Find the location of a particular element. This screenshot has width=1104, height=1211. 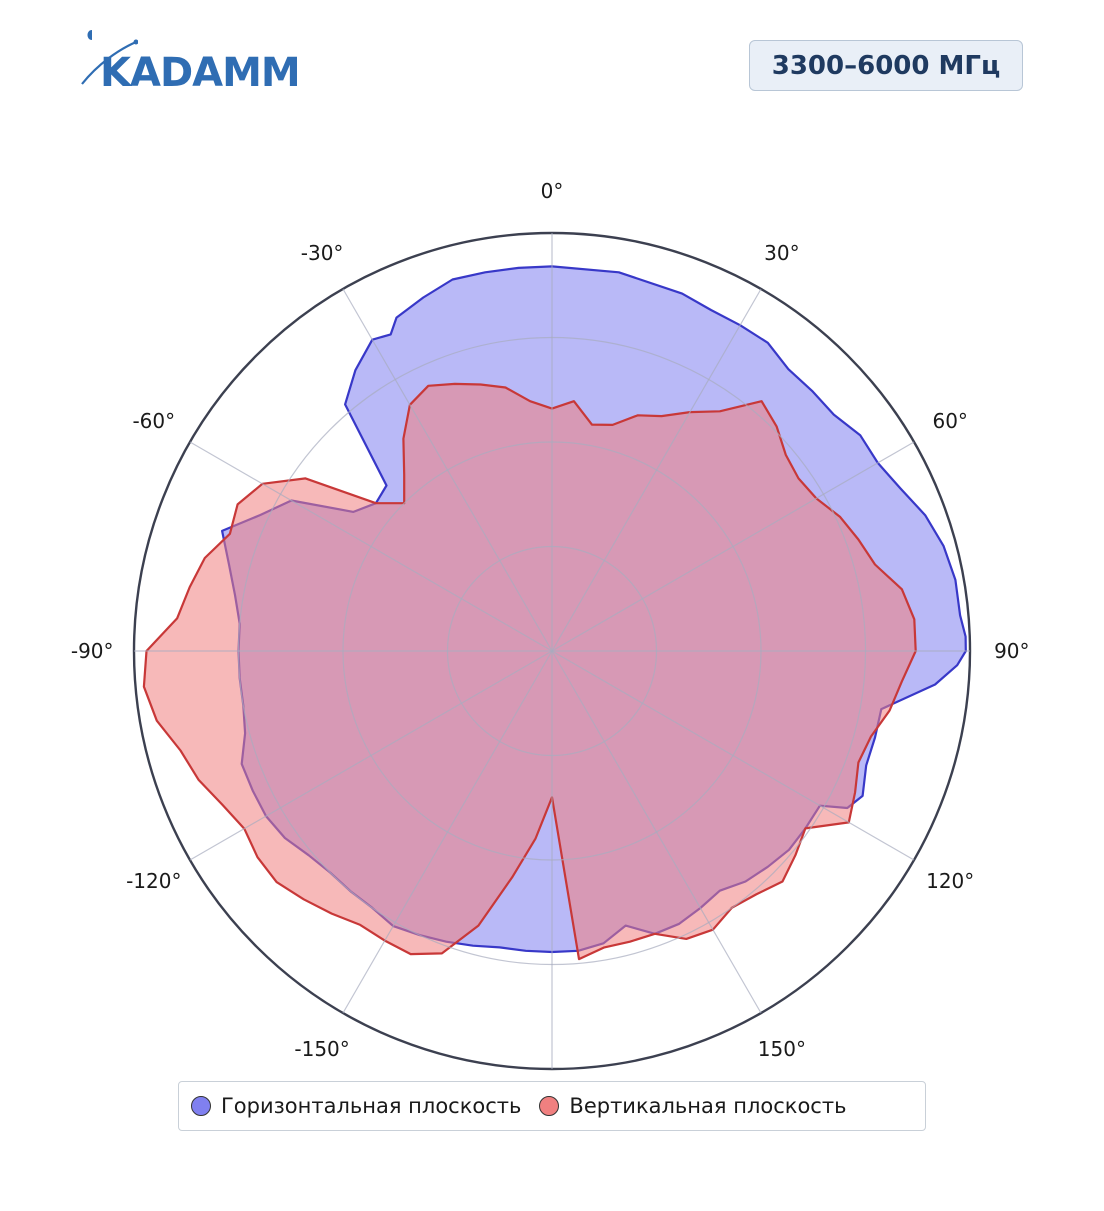

legend-item: Горизонтальная плоскость is located at coordinates (356, 1106).